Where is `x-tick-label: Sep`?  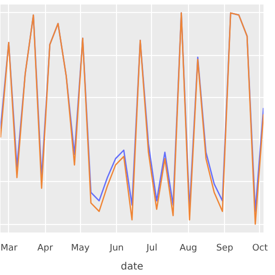
x-tick-label: Sep is located at coordinates (225, 249).